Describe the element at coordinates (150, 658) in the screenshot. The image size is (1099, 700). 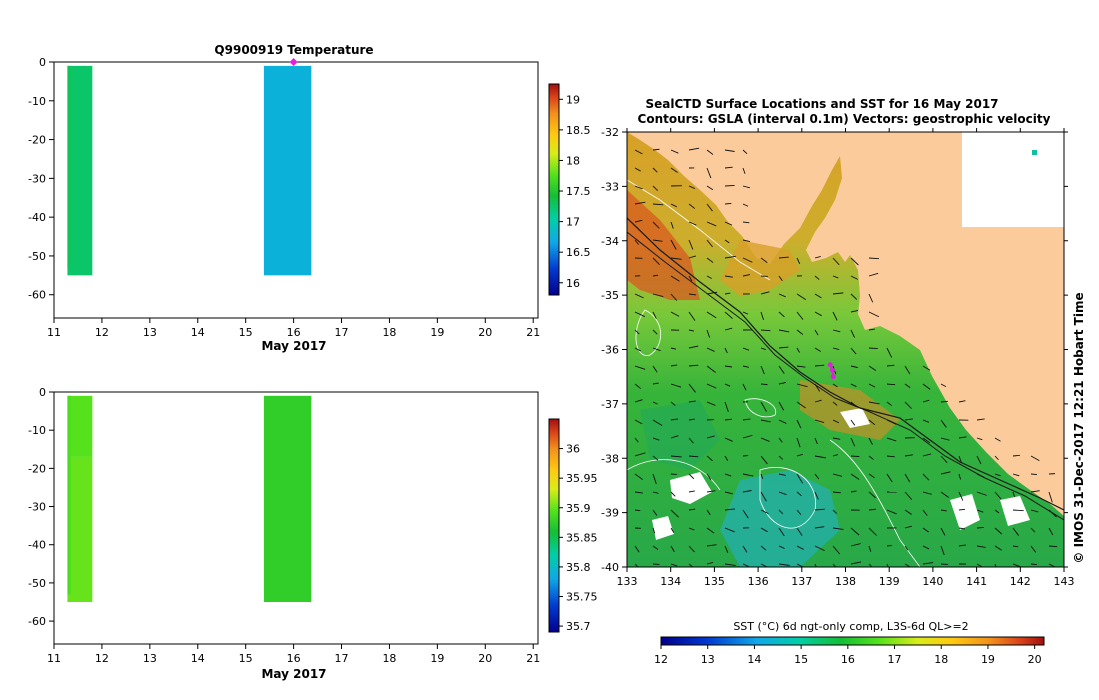
I see `x-tick-label: 13` at that location.